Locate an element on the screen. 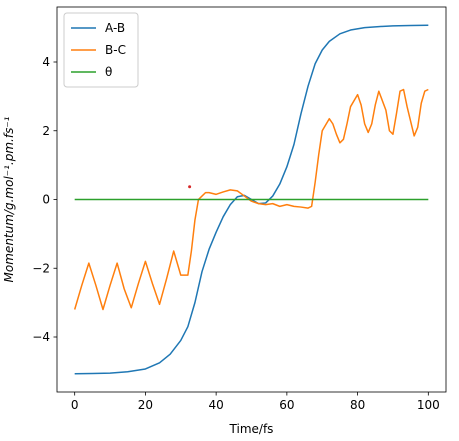 The width and height of the screenshot is (459, 441). y-tick-label: 0 is located at coordinates (46, 200).